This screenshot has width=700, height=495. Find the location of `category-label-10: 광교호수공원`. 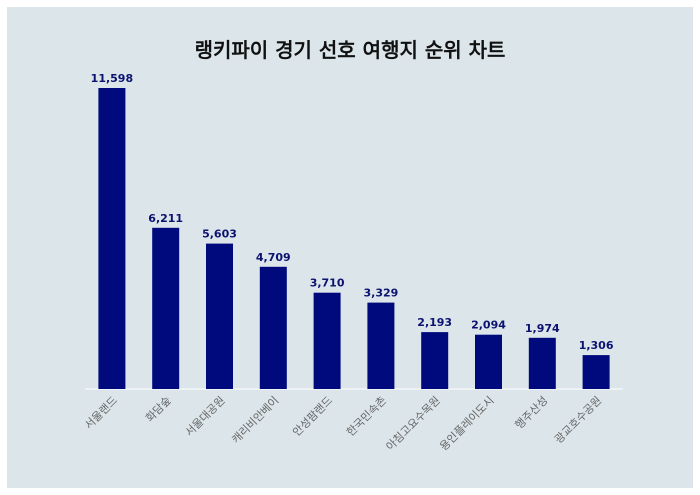

category-label-10: 광교호수공원 is located at coordinates (578, 420).